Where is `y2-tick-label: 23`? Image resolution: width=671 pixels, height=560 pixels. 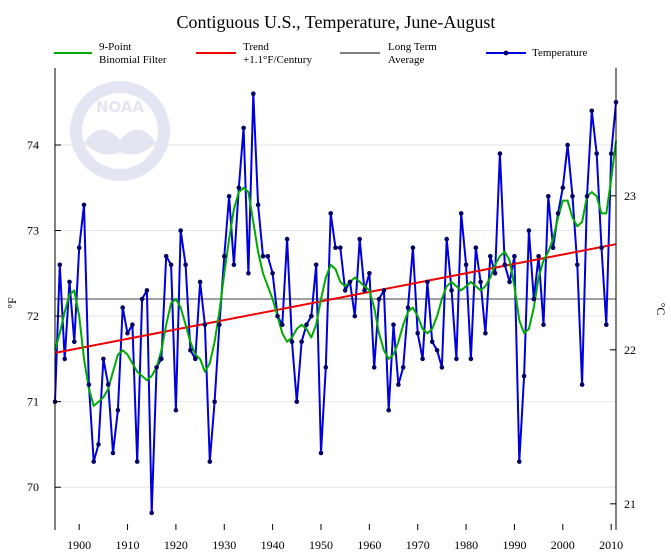 y2-tick-label: 23 is located at coordinates (630, 196).